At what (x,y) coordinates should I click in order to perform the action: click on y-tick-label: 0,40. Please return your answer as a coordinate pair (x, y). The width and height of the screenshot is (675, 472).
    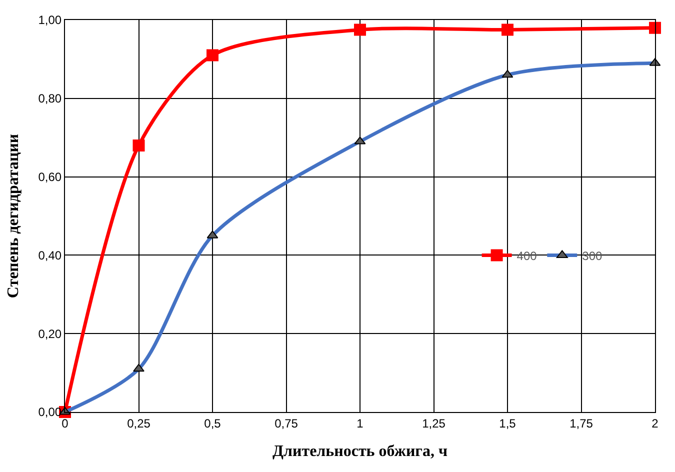
    Looking at the image, I should click on (50, 255).